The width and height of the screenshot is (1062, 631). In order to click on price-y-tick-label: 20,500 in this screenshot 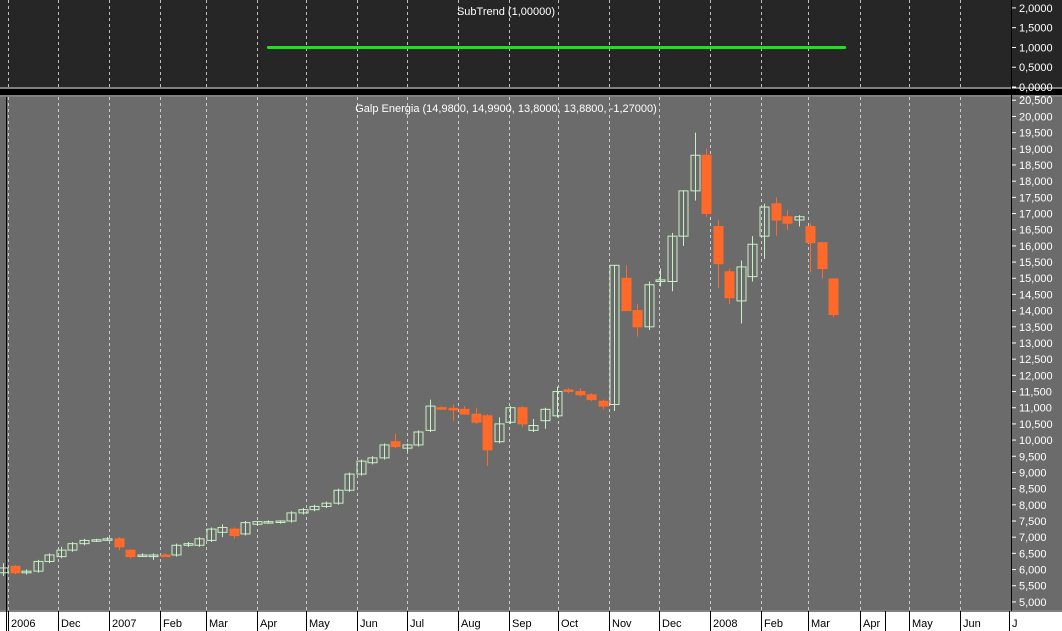, I will do `click(1036, 101)`.